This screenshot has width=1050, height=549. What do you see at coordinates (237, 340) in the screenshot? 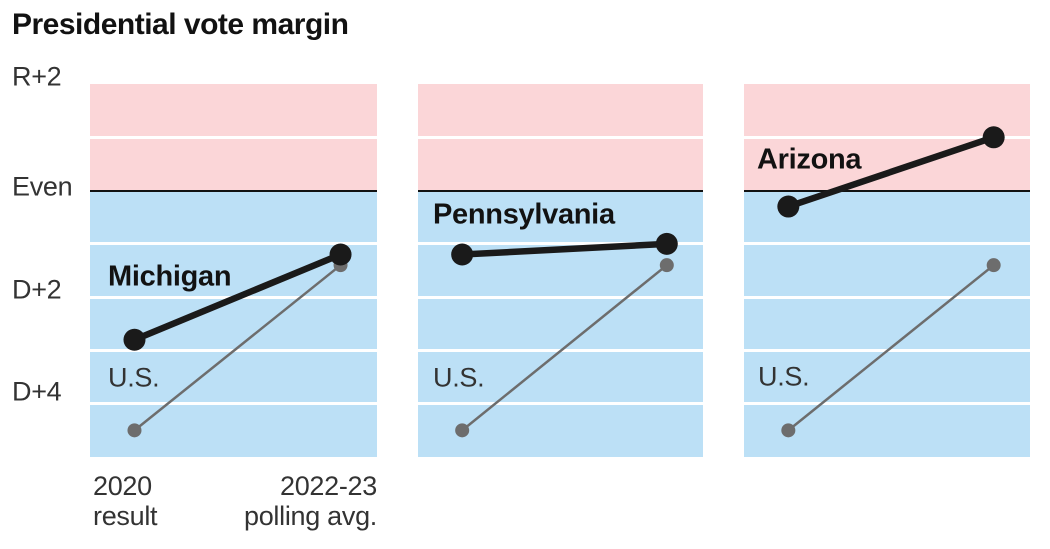
I see `series-lines-michigan` at bounding box center [237, 340].